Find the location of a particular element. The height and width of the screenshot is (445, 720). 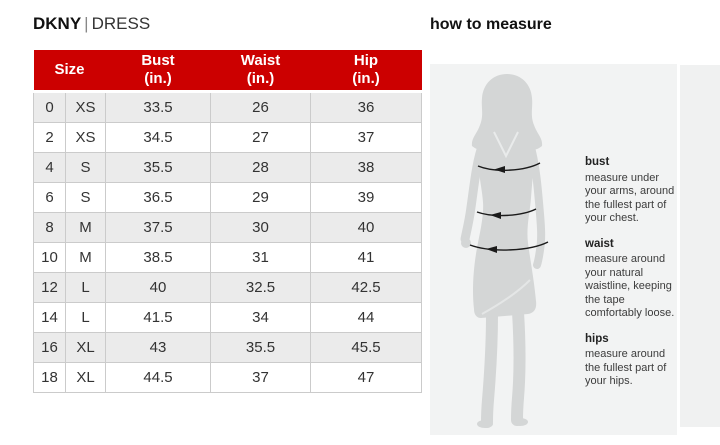

cell-waist: 28 is located at coordinates (261, 167).